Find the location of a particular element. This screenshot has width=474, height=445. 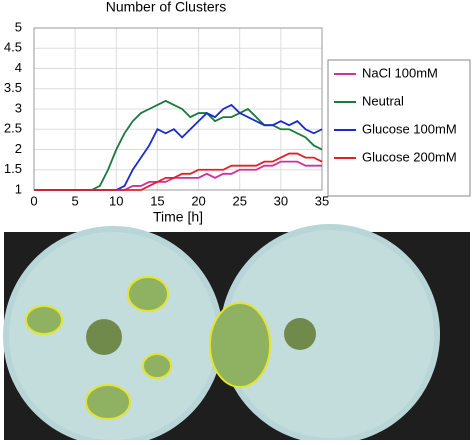

y-tick-label: 4.5 is located at coordinates (13, 47).